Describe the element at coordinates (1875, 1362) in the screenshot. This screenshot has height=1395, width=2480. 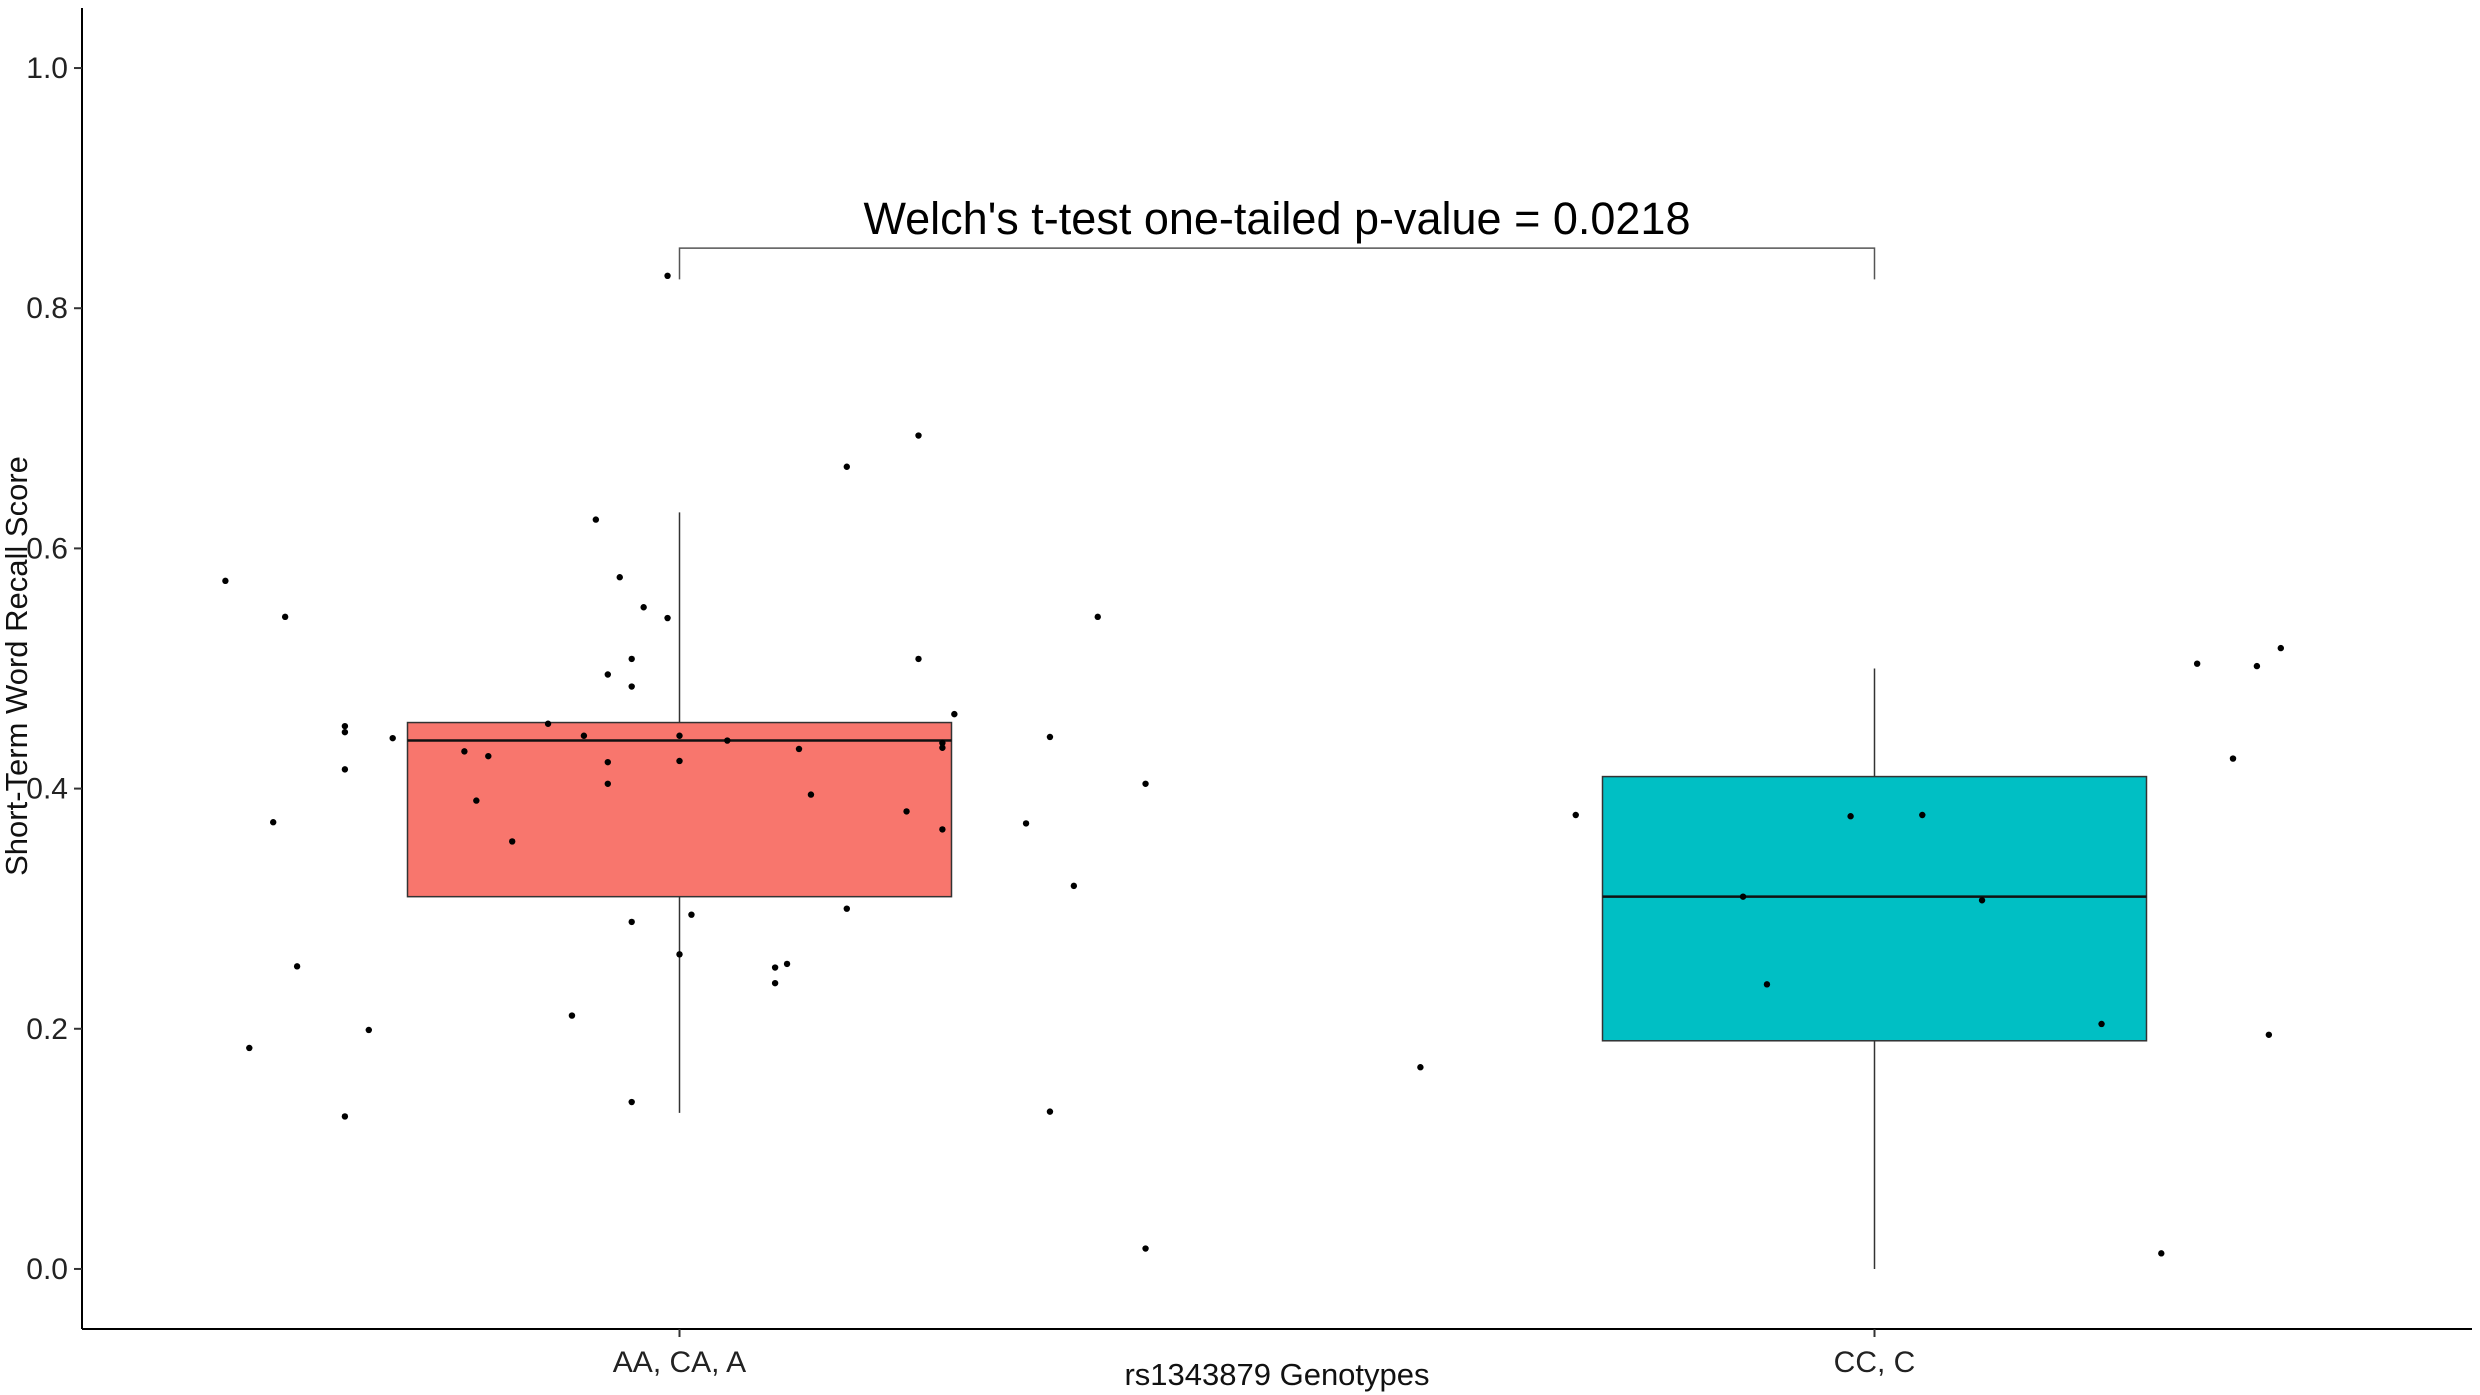
I see `x-tick-label: CC, C` at that location.